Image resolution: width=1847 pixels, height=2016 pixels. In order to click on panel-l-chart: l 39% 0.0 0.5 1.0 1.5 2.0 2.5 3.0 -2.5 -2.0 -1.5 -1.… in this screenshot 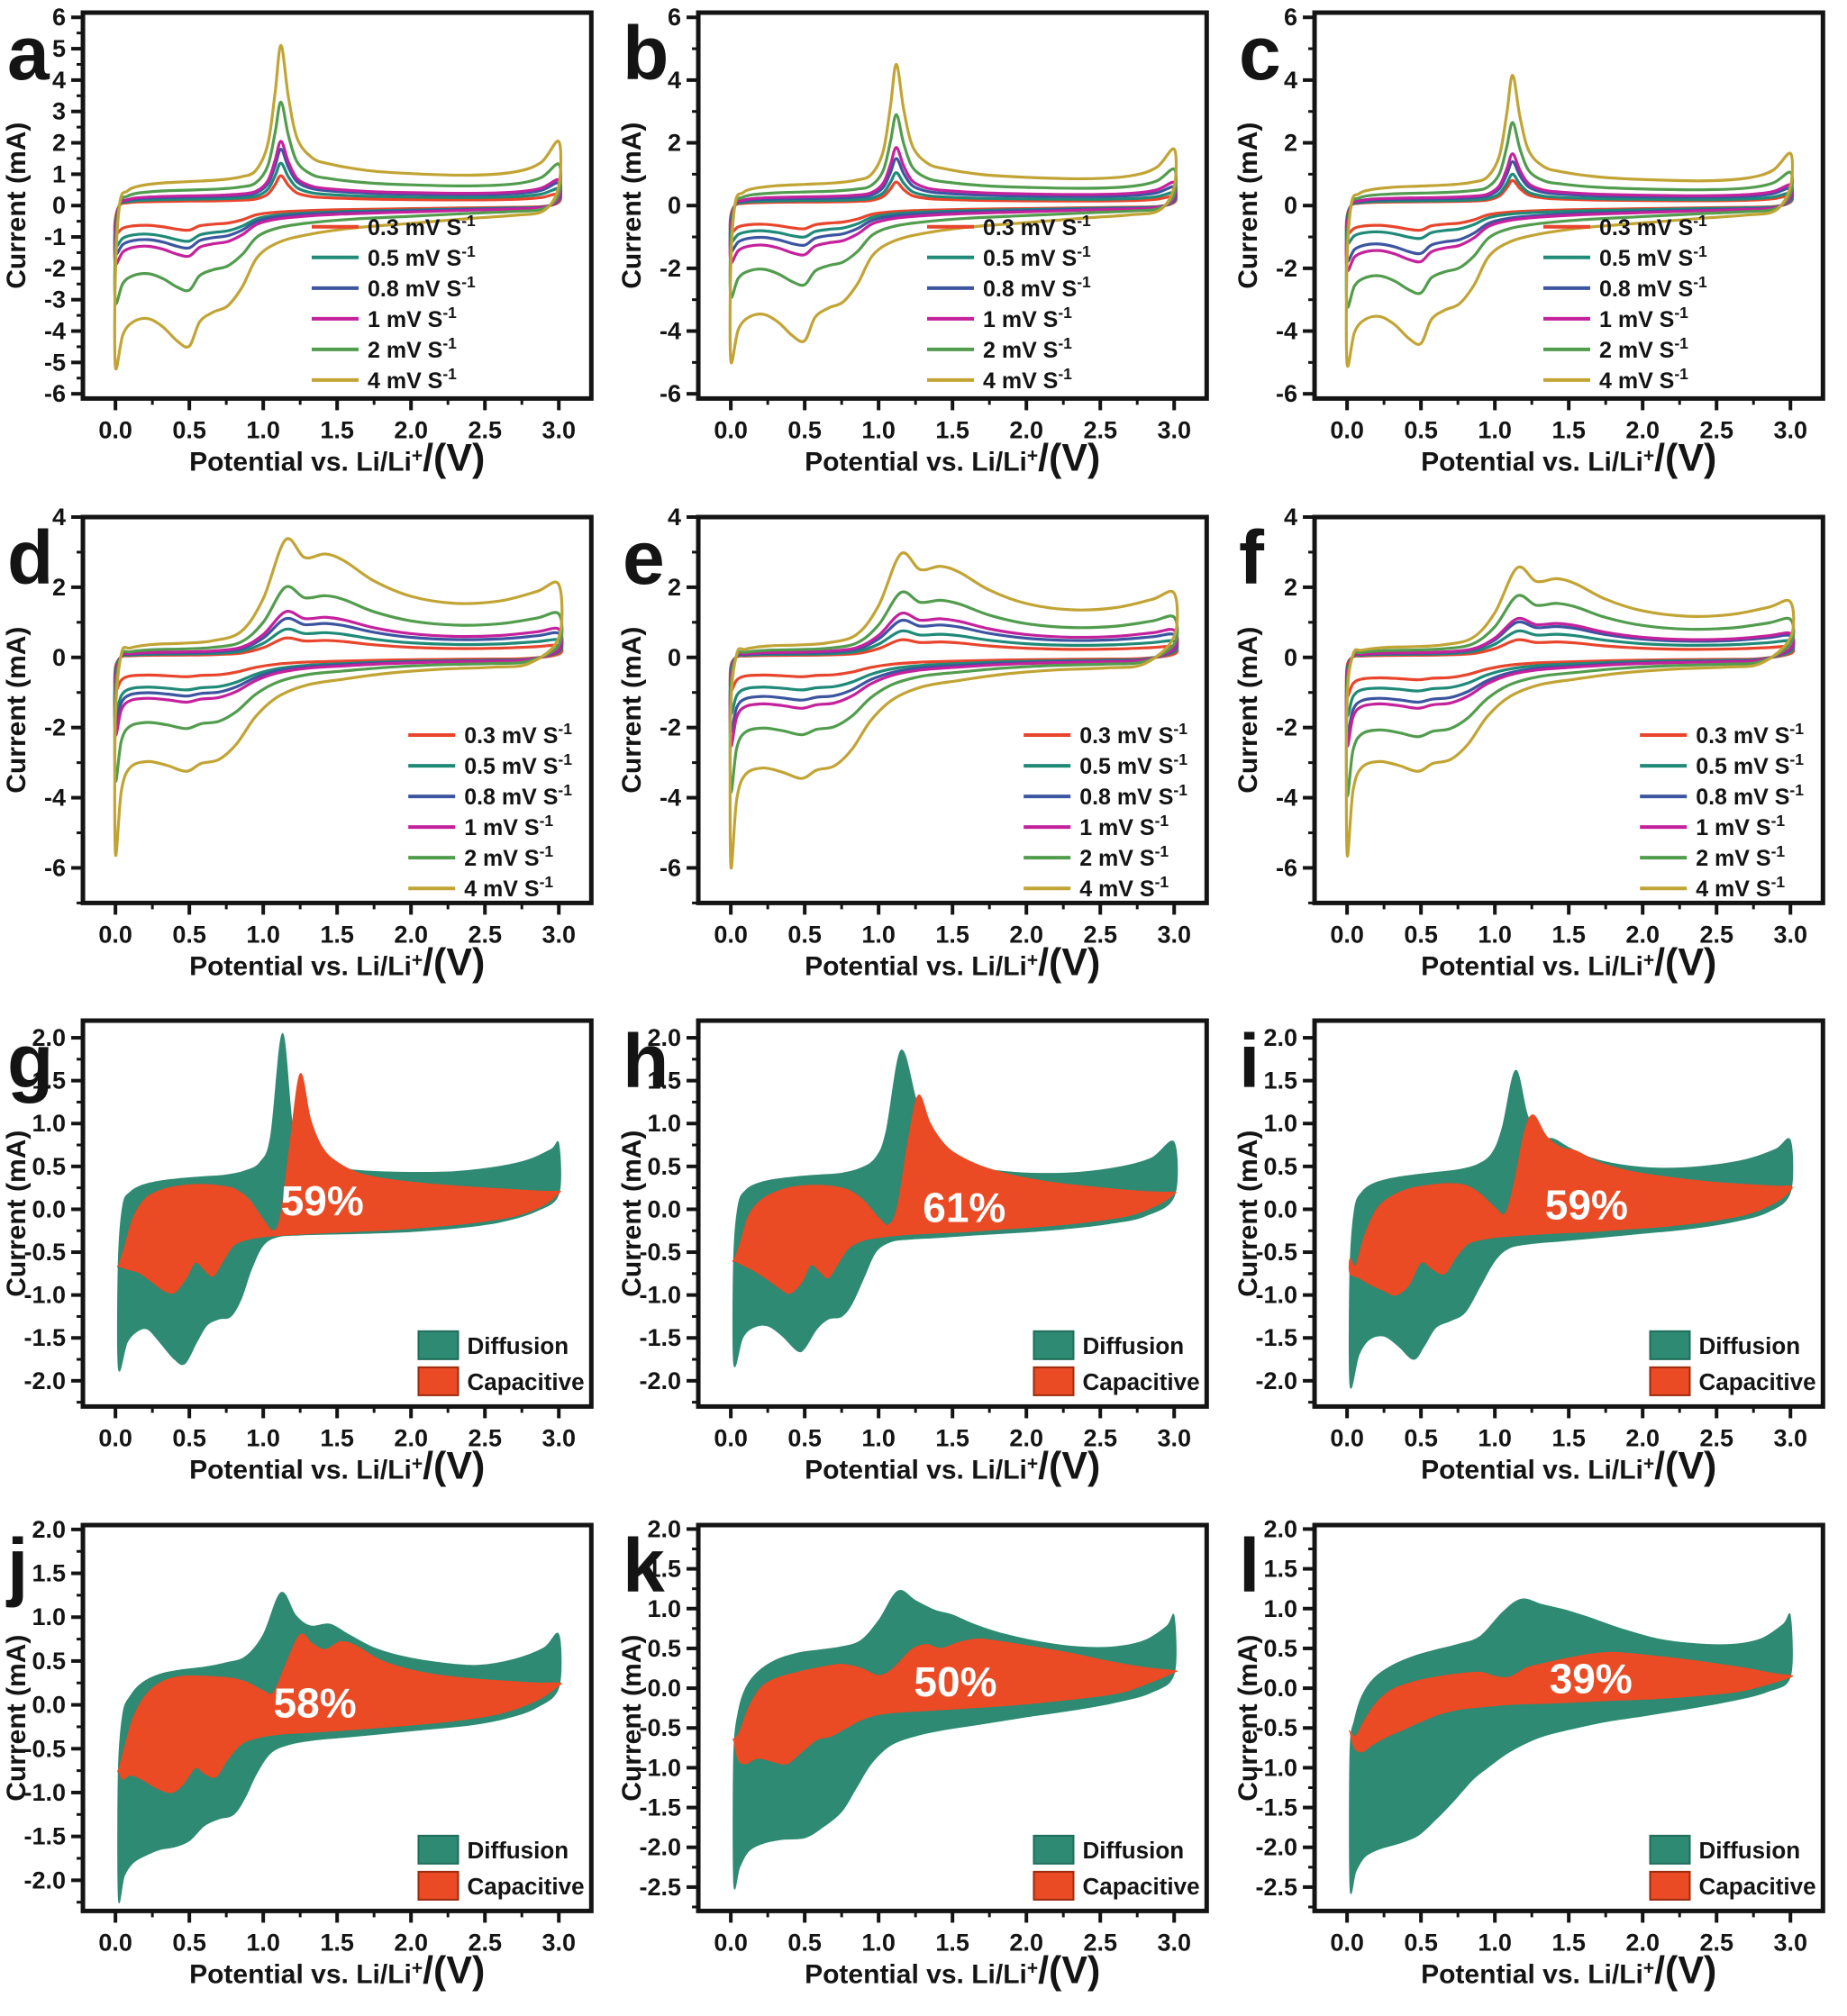, I will do `click(1529, 1753)`.